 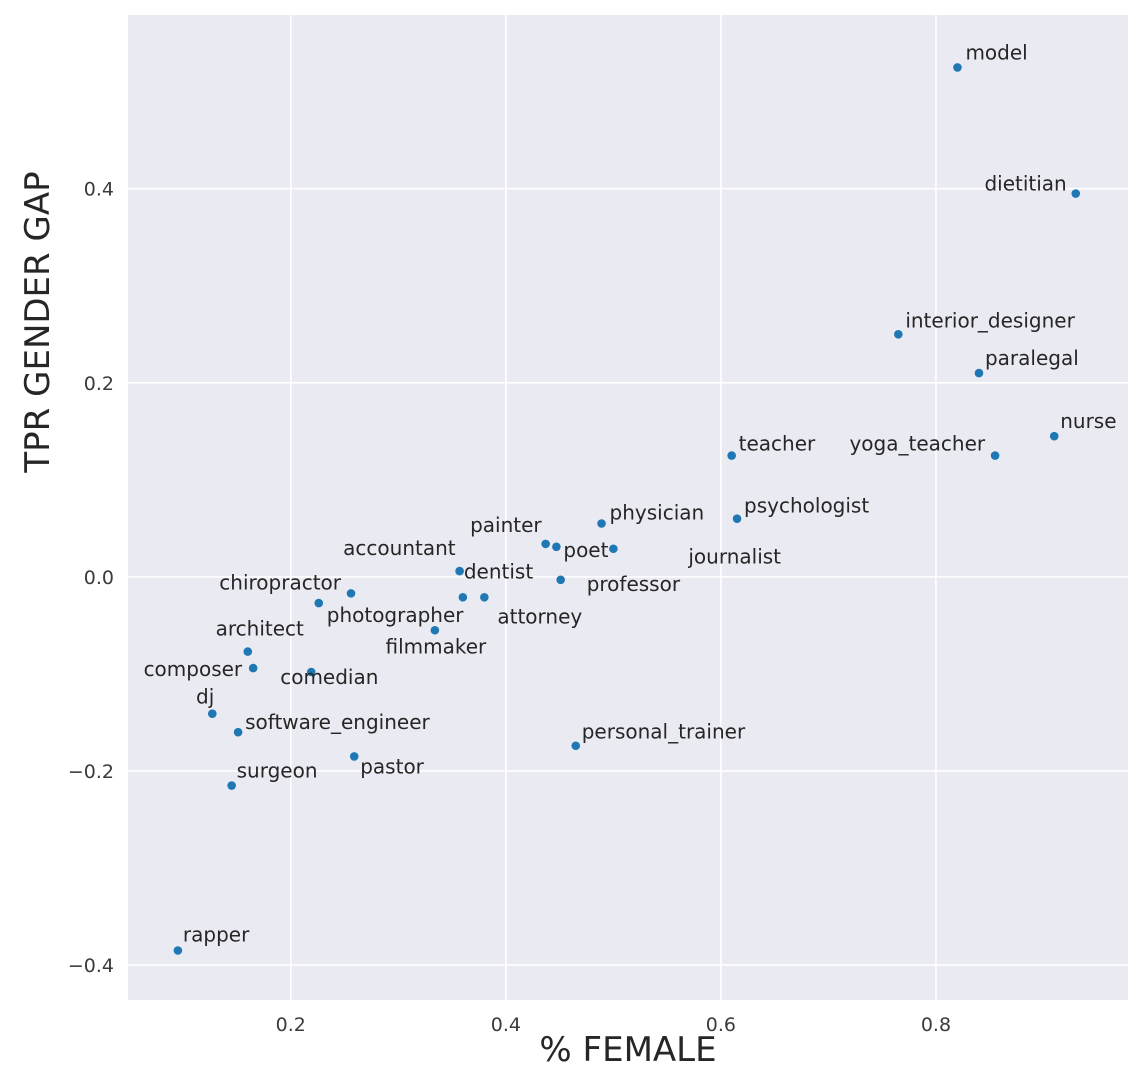 I want to click on point-label-photographer: photographer, so click(x=396, y=615).